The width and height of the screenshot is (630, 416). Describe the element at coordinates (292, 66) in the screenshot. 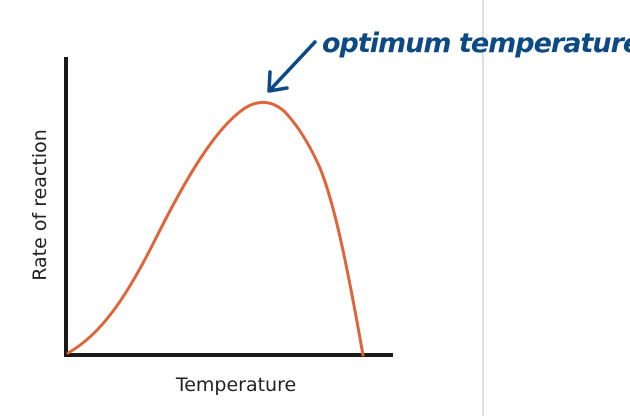

I see `arrow-icon` at that location.